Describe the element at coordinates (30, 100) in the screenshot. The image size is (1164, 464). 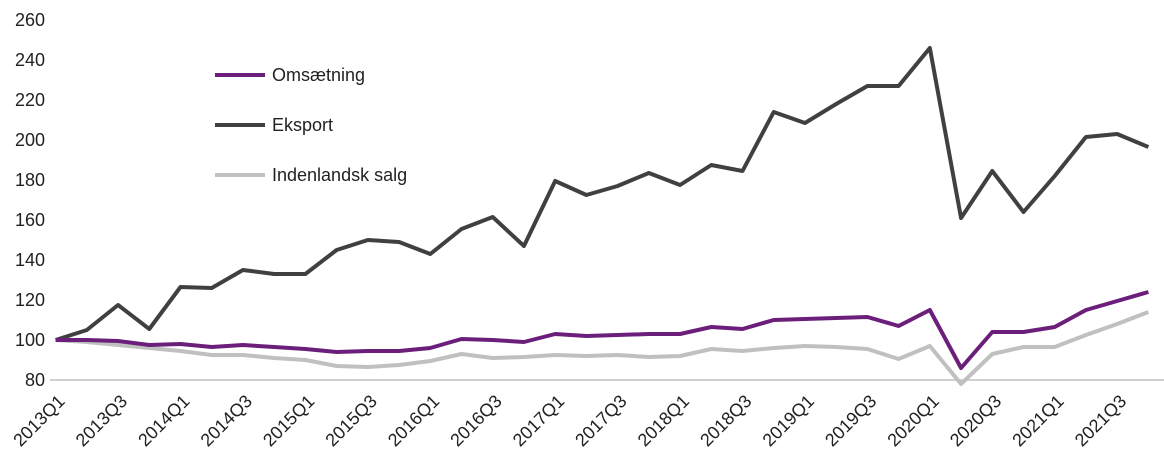
I see `y-tick-label: 220` at that location.